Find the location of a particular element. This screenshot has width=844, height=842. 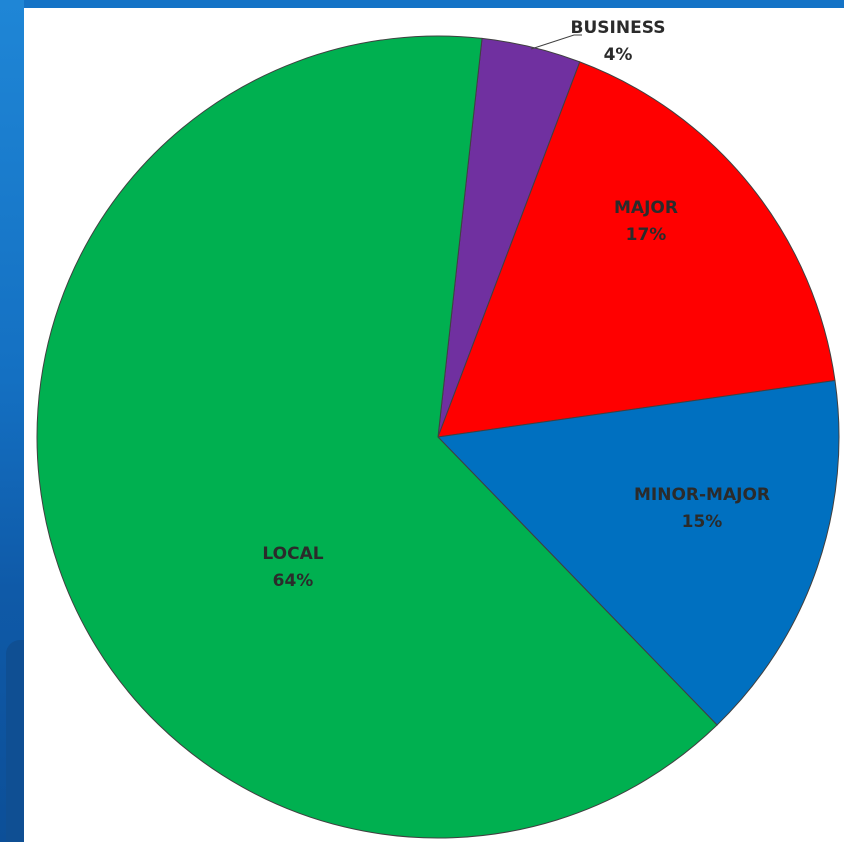

slice-name-label: MINOR-MAJOR is located at coordinates (702, 495).